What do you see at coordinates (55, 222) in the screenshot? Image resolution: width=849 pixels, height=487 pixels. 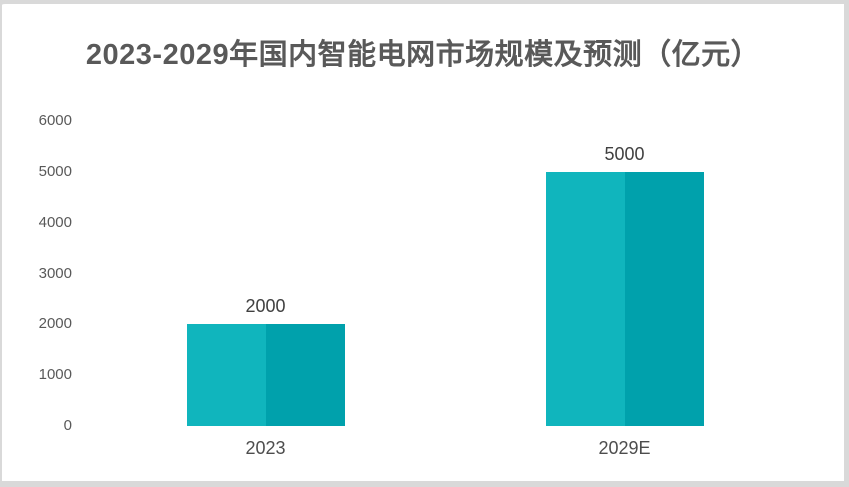 I see `y-tick-label: 4000` at bounding box center [55, 222].